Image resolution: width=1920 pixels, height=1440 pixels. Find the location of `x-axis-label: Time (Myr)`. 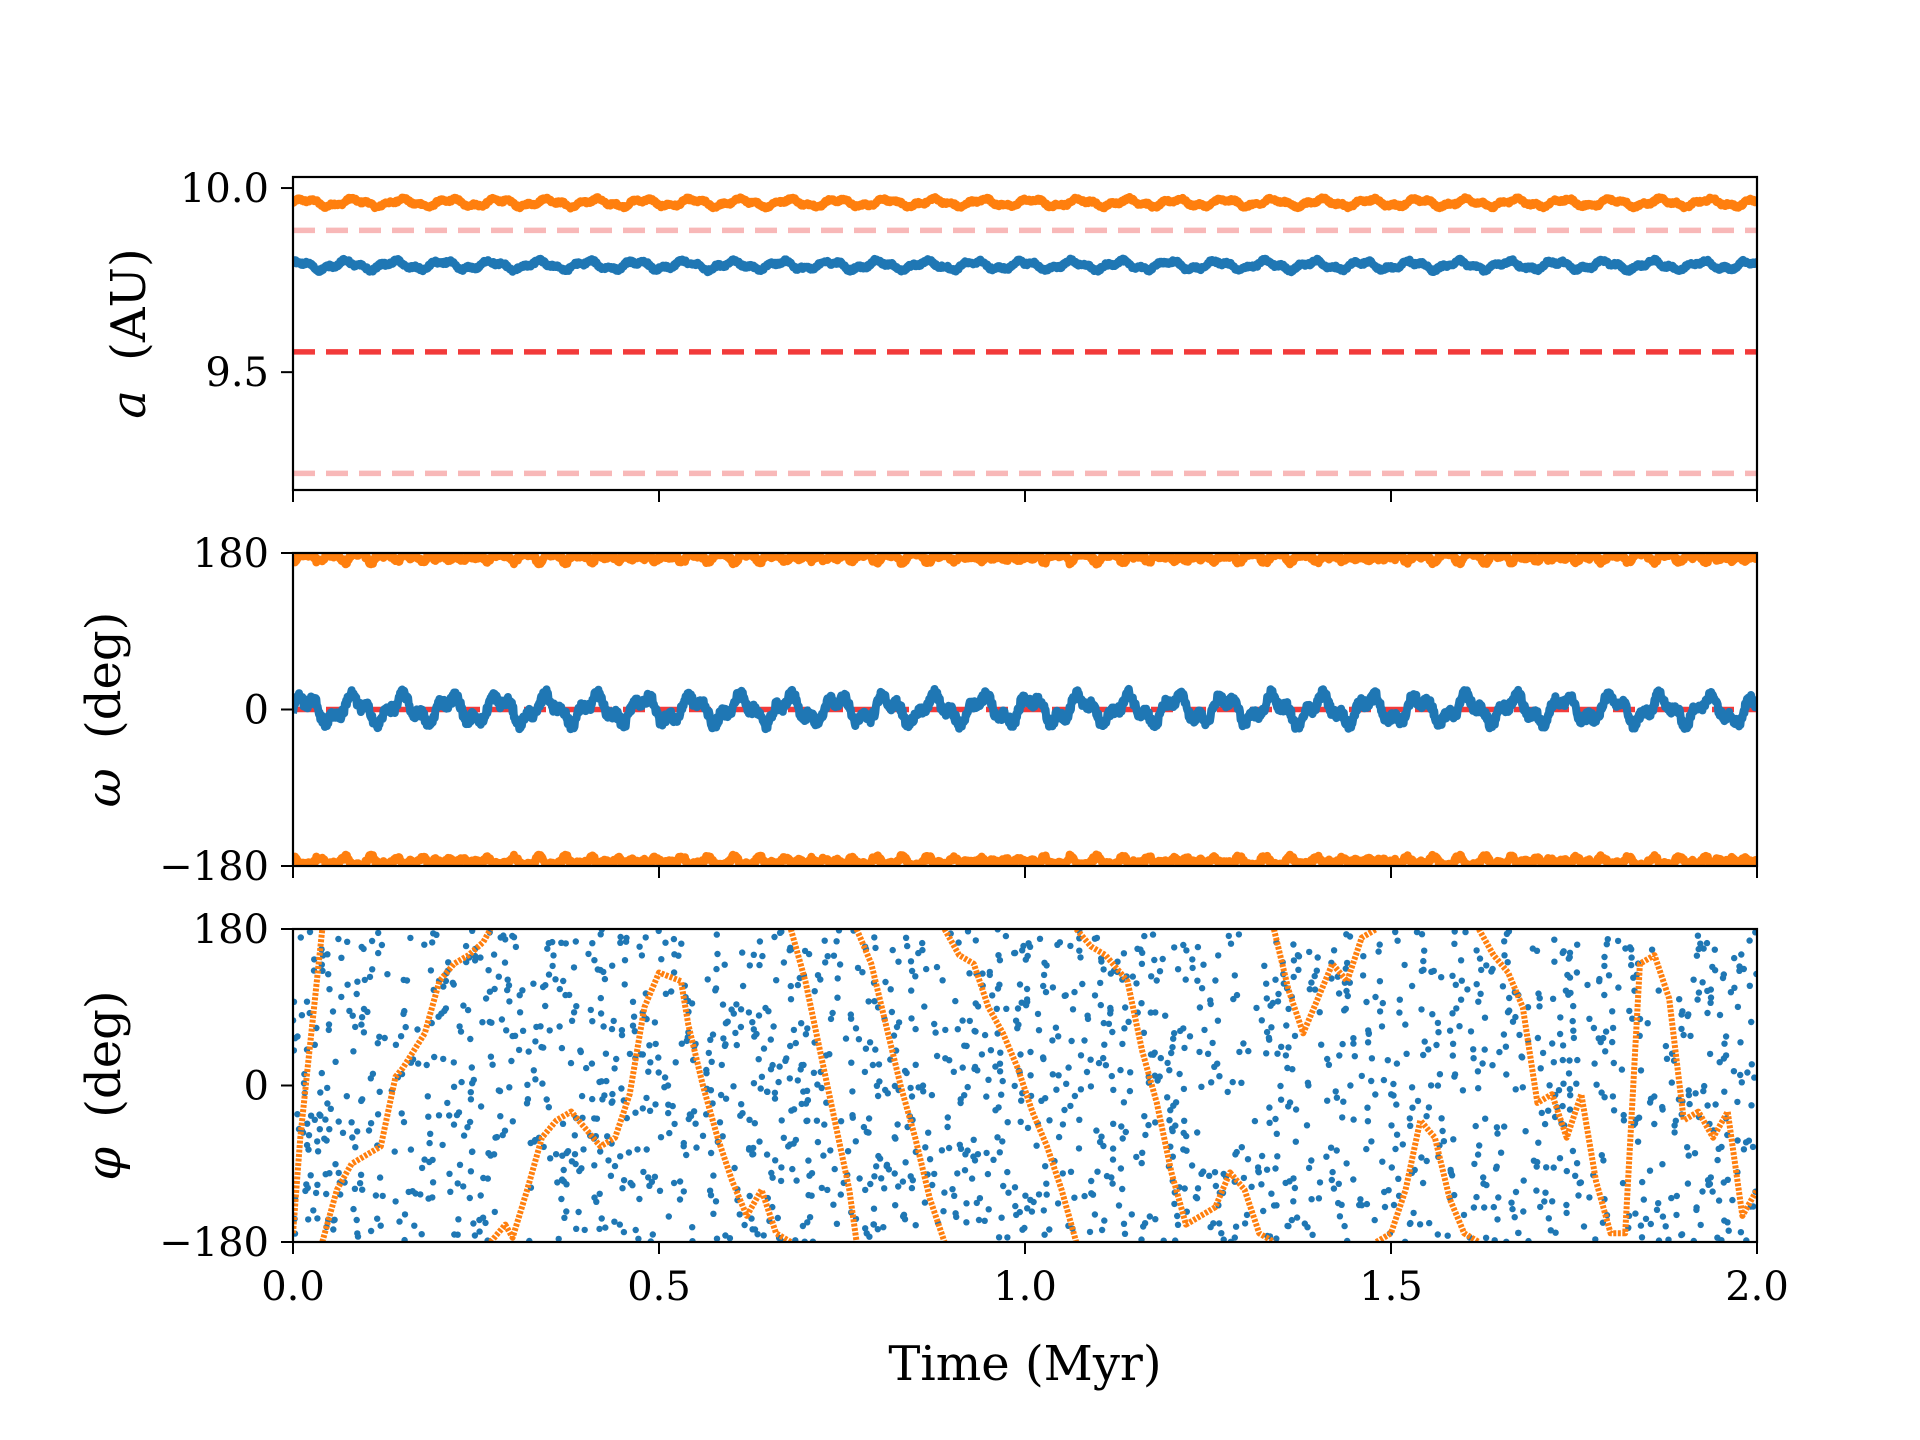

x-axis-label: Time (Myr) is located at coordinates (1024, 1364).